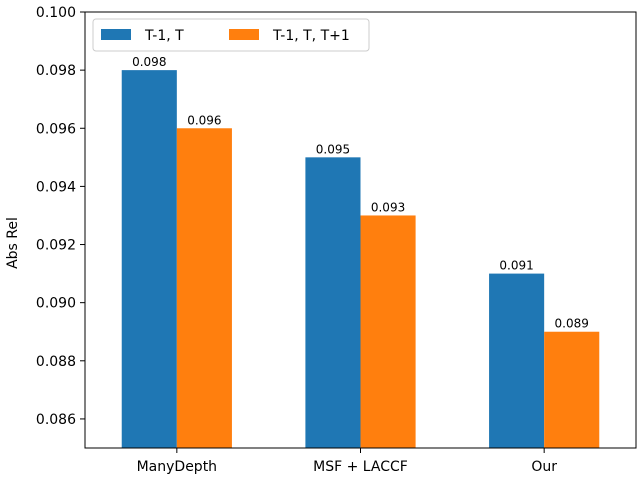 This screenshot has width=640, height=480. I want to click on y-axis: 0.086 0.088 0.090 0.092 0.094 0.096 0.098 0.100, so click(60, 216).